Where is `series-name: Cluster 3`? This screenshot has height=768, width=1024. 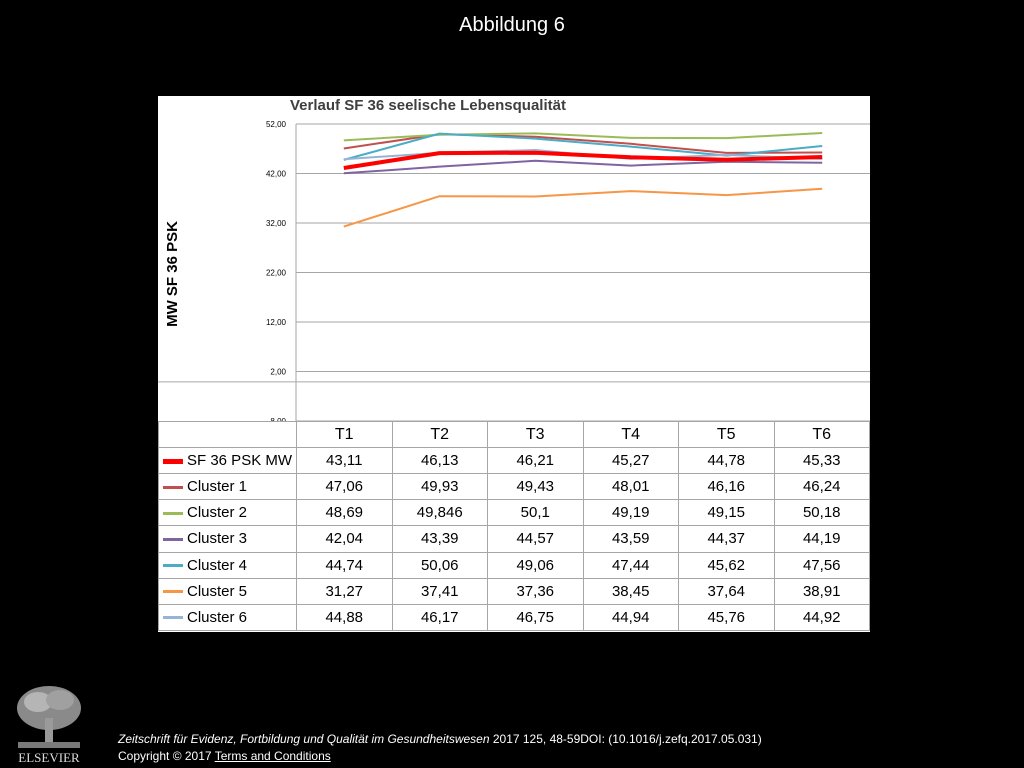
series-name: Cluster 3 is located at coordinates (217, 539).